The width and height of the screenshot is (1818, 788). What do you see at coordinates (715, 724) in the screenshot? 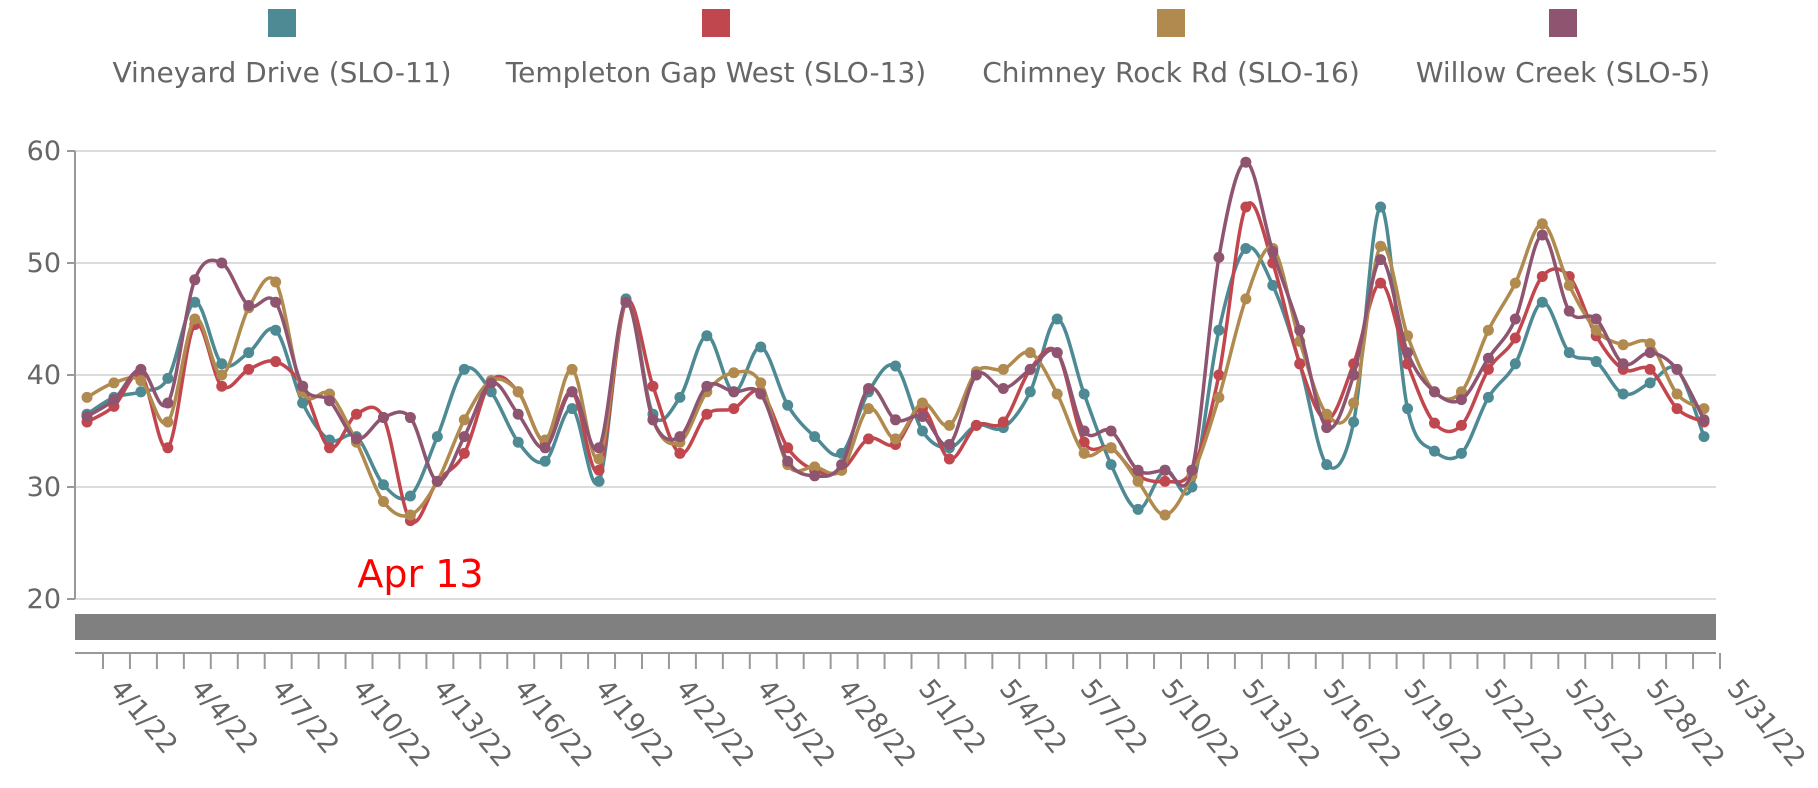
I see `x-tick-label: 4/22/22` at bounding box center [715, 724].